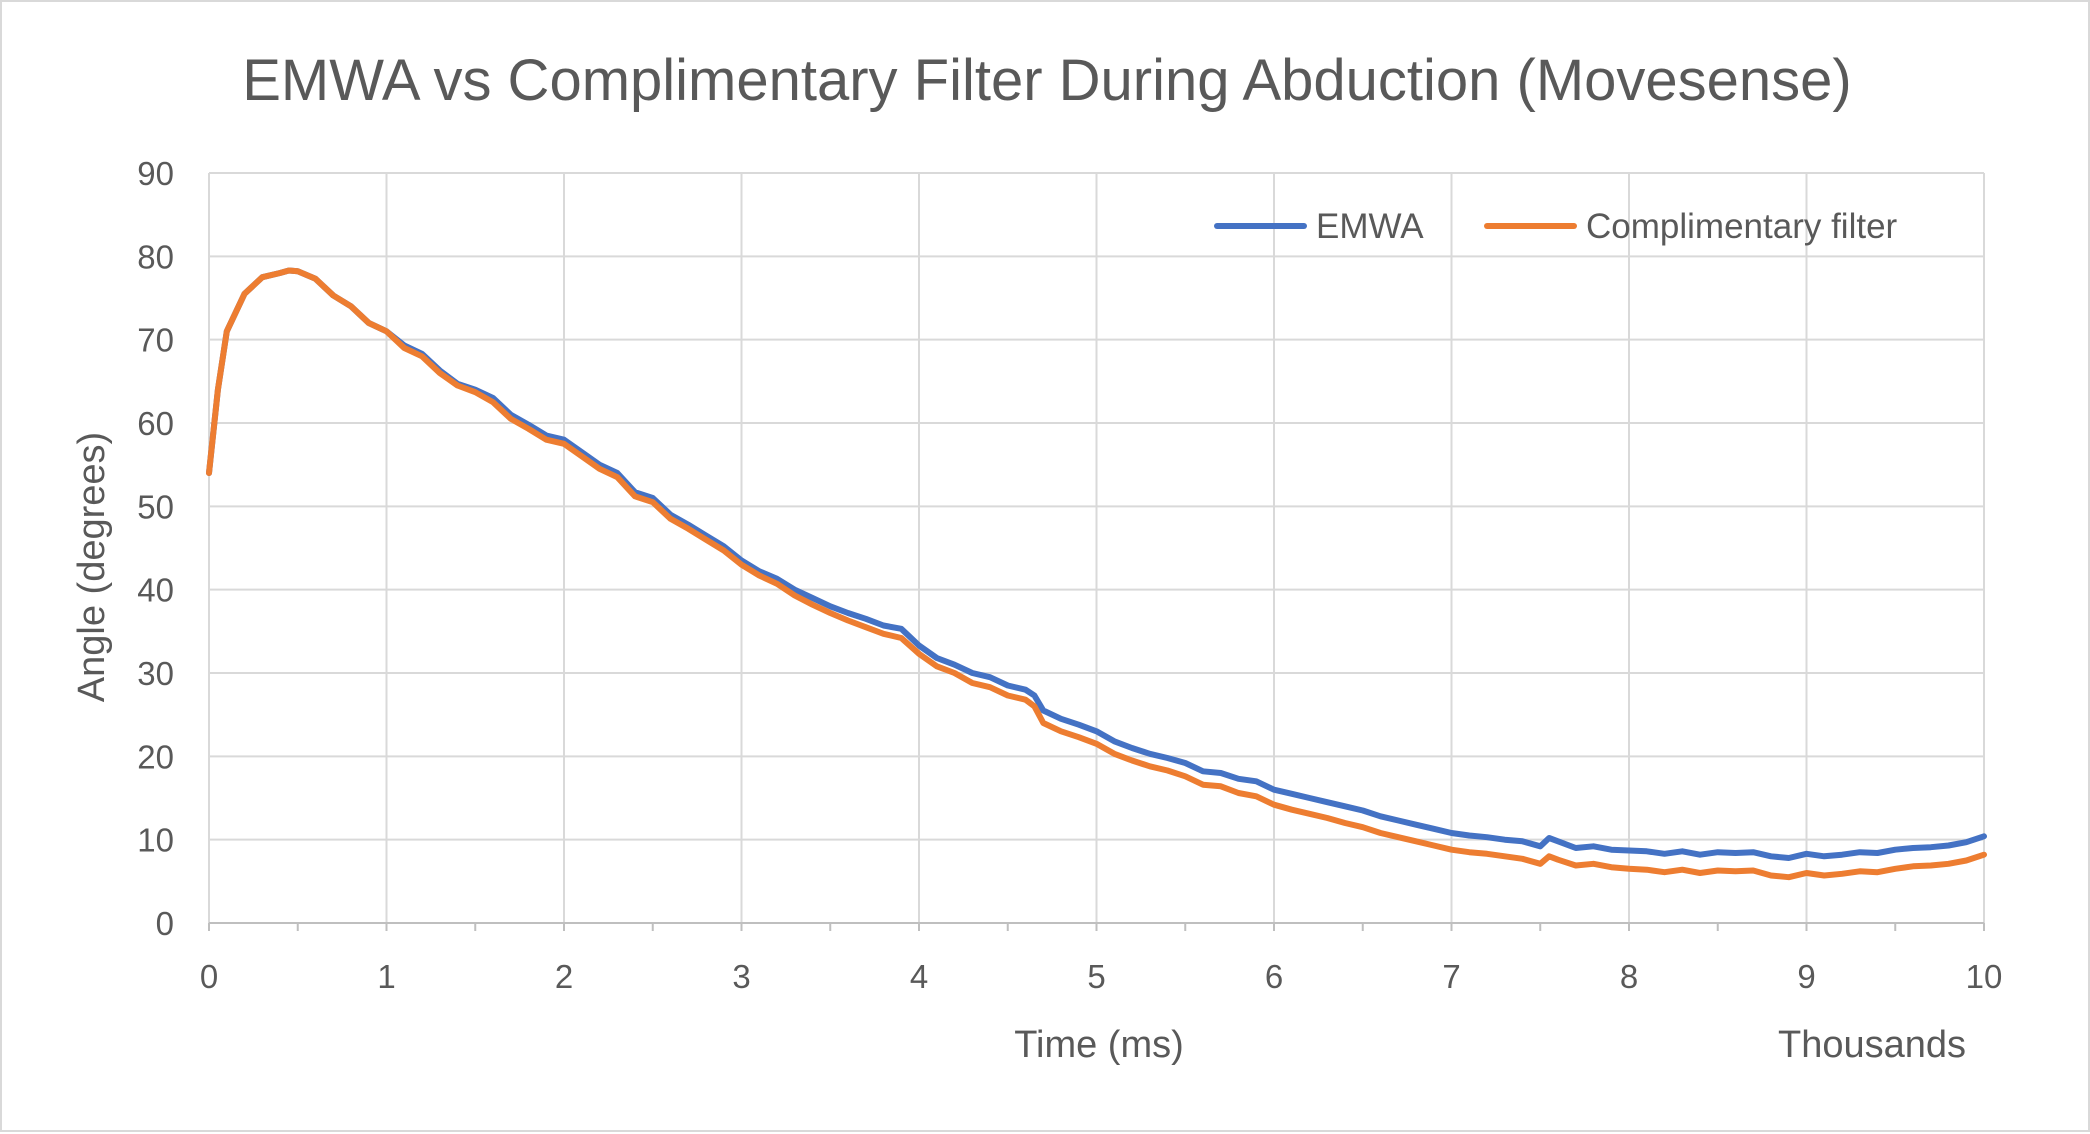 The height and width of the screenshot is (1134, 2090). Describe the element at coordinates (919, 976) in the screenshot. I see `x-tick-label: 4` at that location.